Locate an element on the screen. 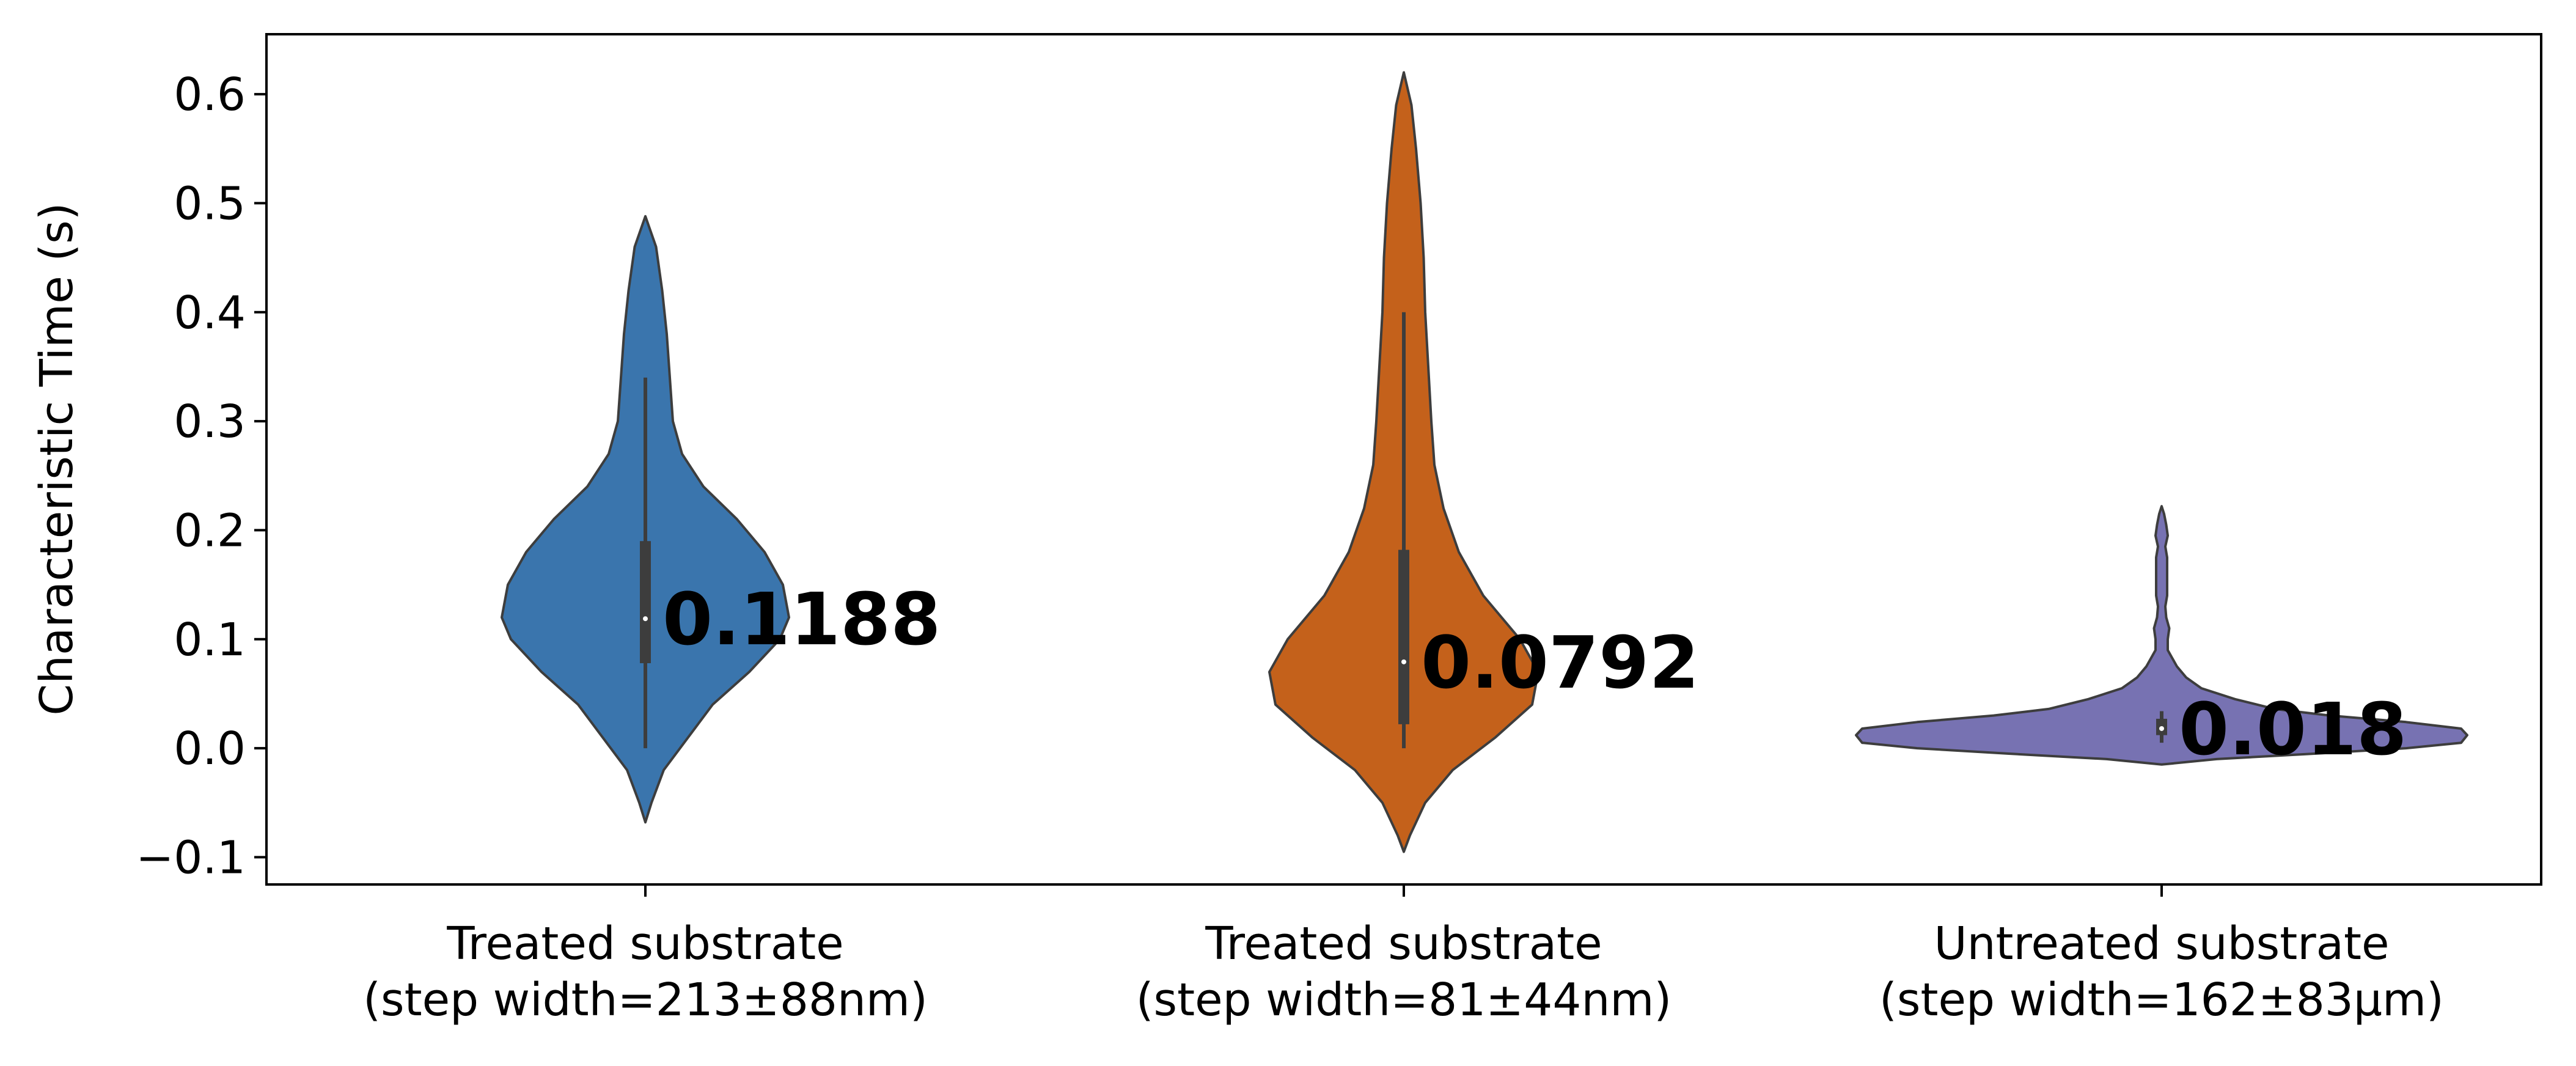 The width and height of the screenshot is (2576, 1066). violin-body is located at coordinates (2161, 635).